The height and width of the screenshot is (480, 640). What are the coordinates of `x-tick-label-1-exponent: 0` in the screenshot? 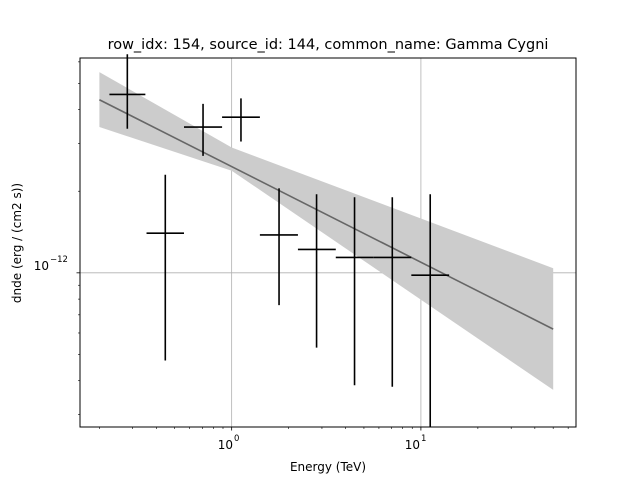 It's located at (236, 439).